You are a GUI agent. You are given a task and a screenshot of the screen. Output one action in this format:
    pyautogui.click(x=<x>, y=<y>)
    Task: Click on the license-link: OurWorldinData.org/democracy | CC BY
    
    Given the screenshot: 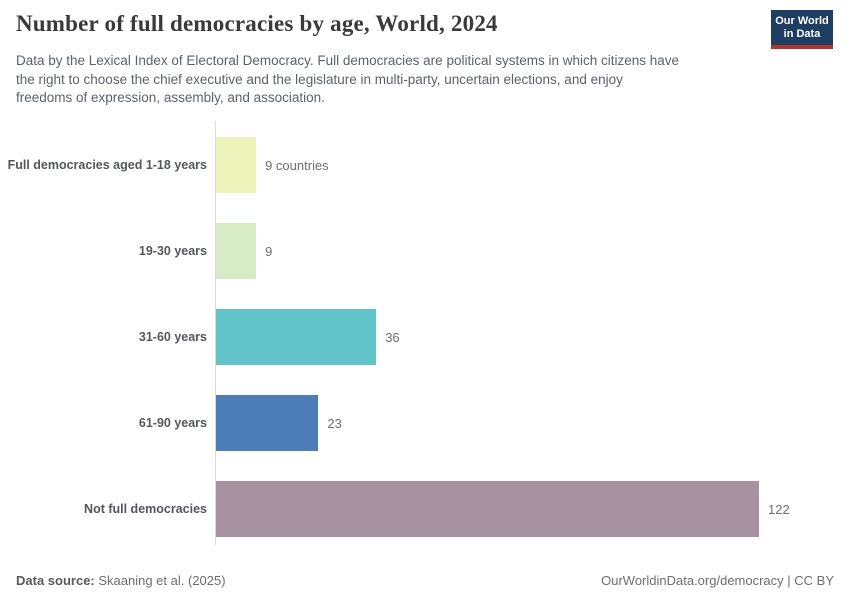 What is the action you would take?
    pyautogui.click(x=717, y=580)
    